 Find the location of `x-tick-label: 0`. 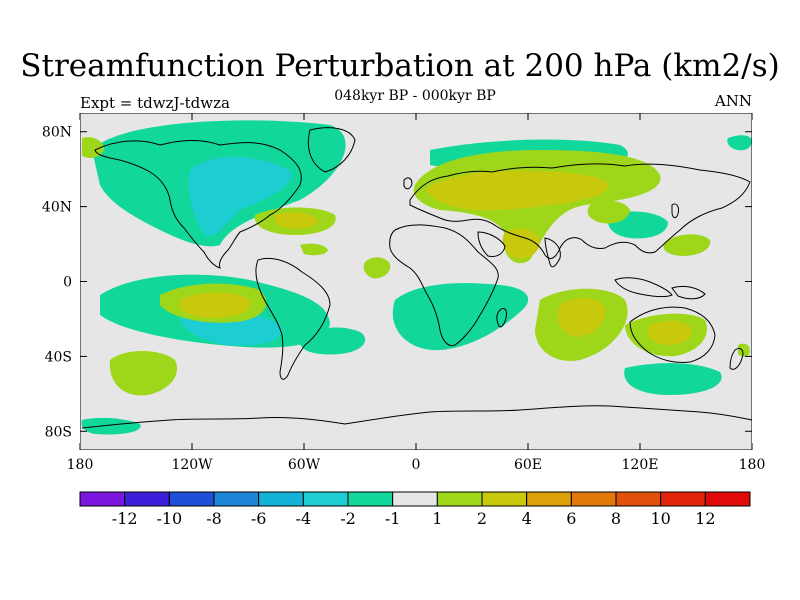

x-tick-label: 0 is located at coordinates (416, 465).